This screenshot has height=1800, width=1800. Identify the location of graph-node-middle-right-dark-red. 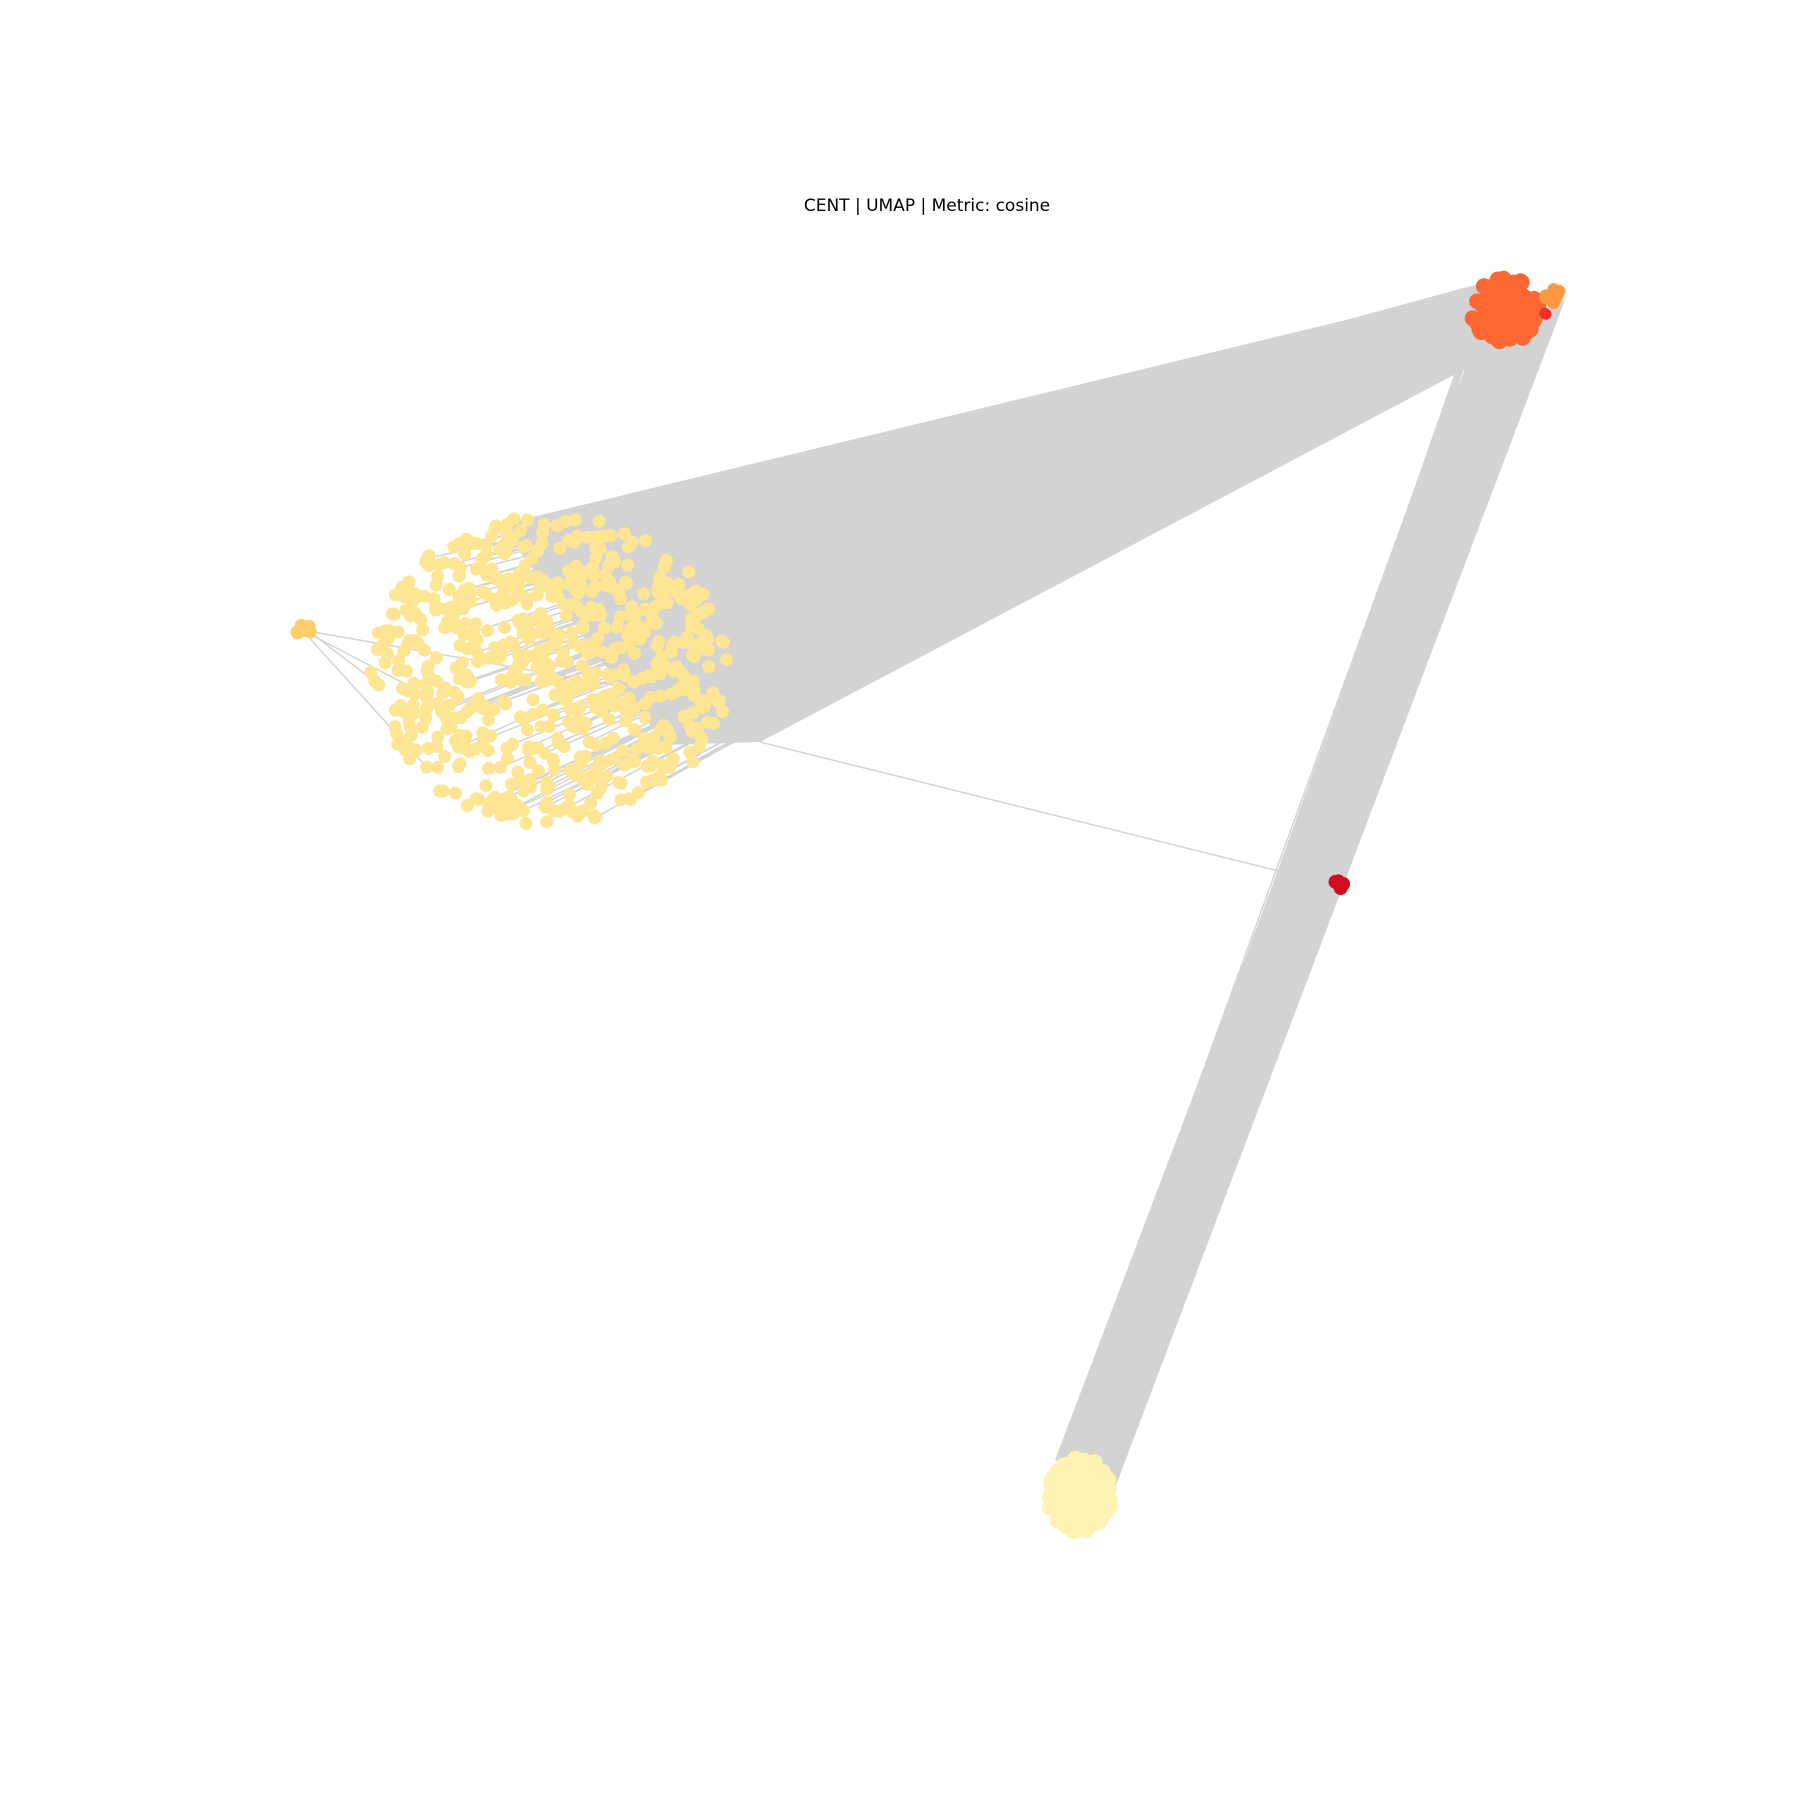
(1343, 884).